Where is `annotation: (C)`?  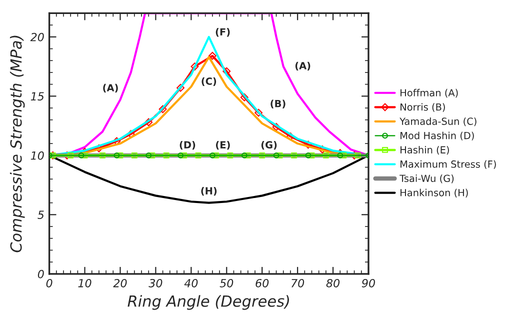
annotation: (C) is located at coordinates (209, 81).